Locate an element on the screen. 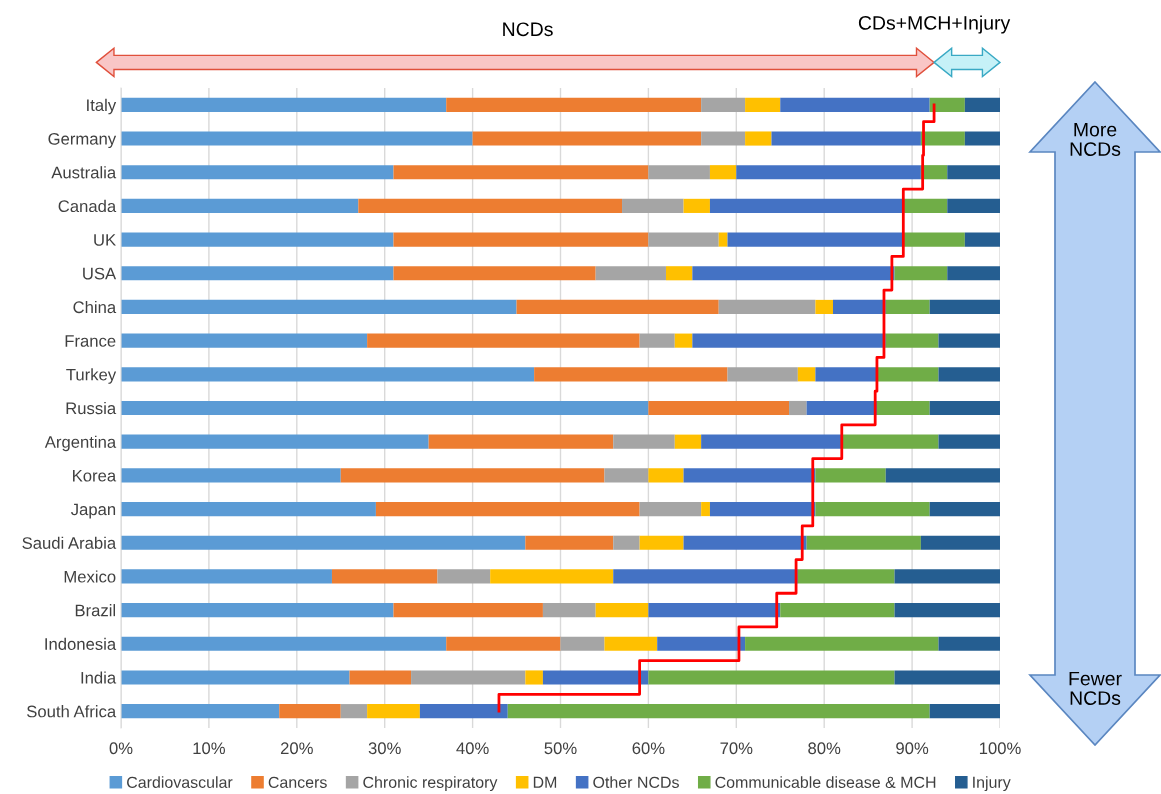 This screenshot has height=794, width=1161. text: More NCDs is located at coordinates (1095, 139).